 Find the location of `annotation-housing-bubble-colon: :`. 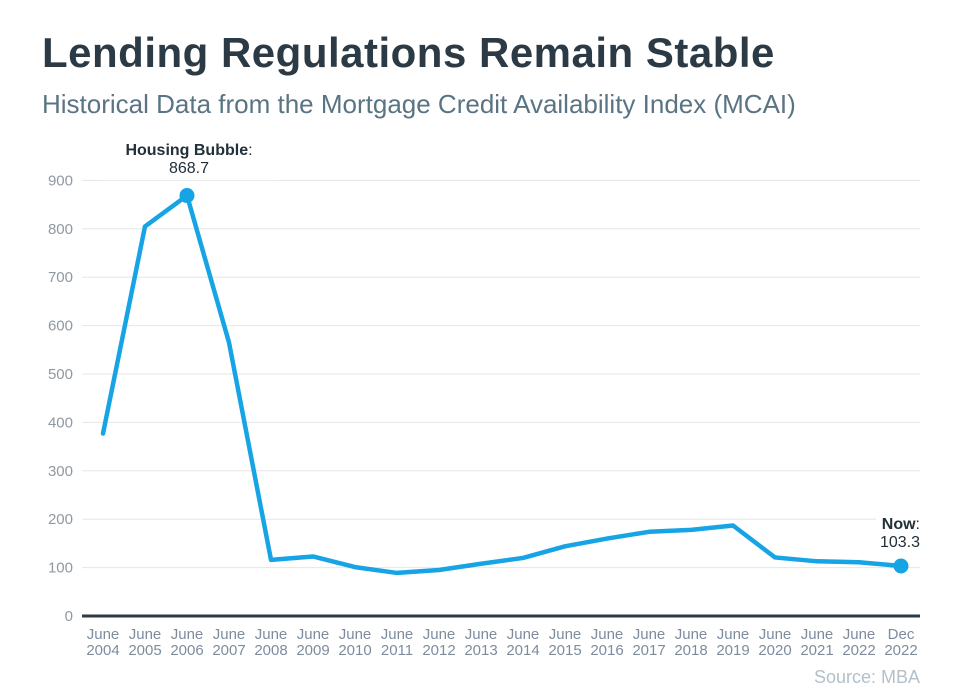

annotation-housing-bubble-colon: : is located at coordinates (250, 150).